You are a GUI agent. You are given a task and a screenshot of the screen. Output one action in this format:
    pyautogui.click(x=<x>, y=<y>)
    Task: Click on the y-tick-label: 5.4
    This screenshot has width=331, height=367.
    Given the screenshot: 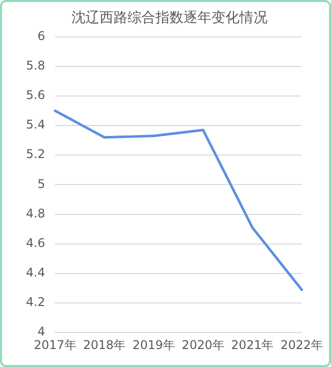 What is the action you would take?
    pyautogui.click(x=36, y=125)
    